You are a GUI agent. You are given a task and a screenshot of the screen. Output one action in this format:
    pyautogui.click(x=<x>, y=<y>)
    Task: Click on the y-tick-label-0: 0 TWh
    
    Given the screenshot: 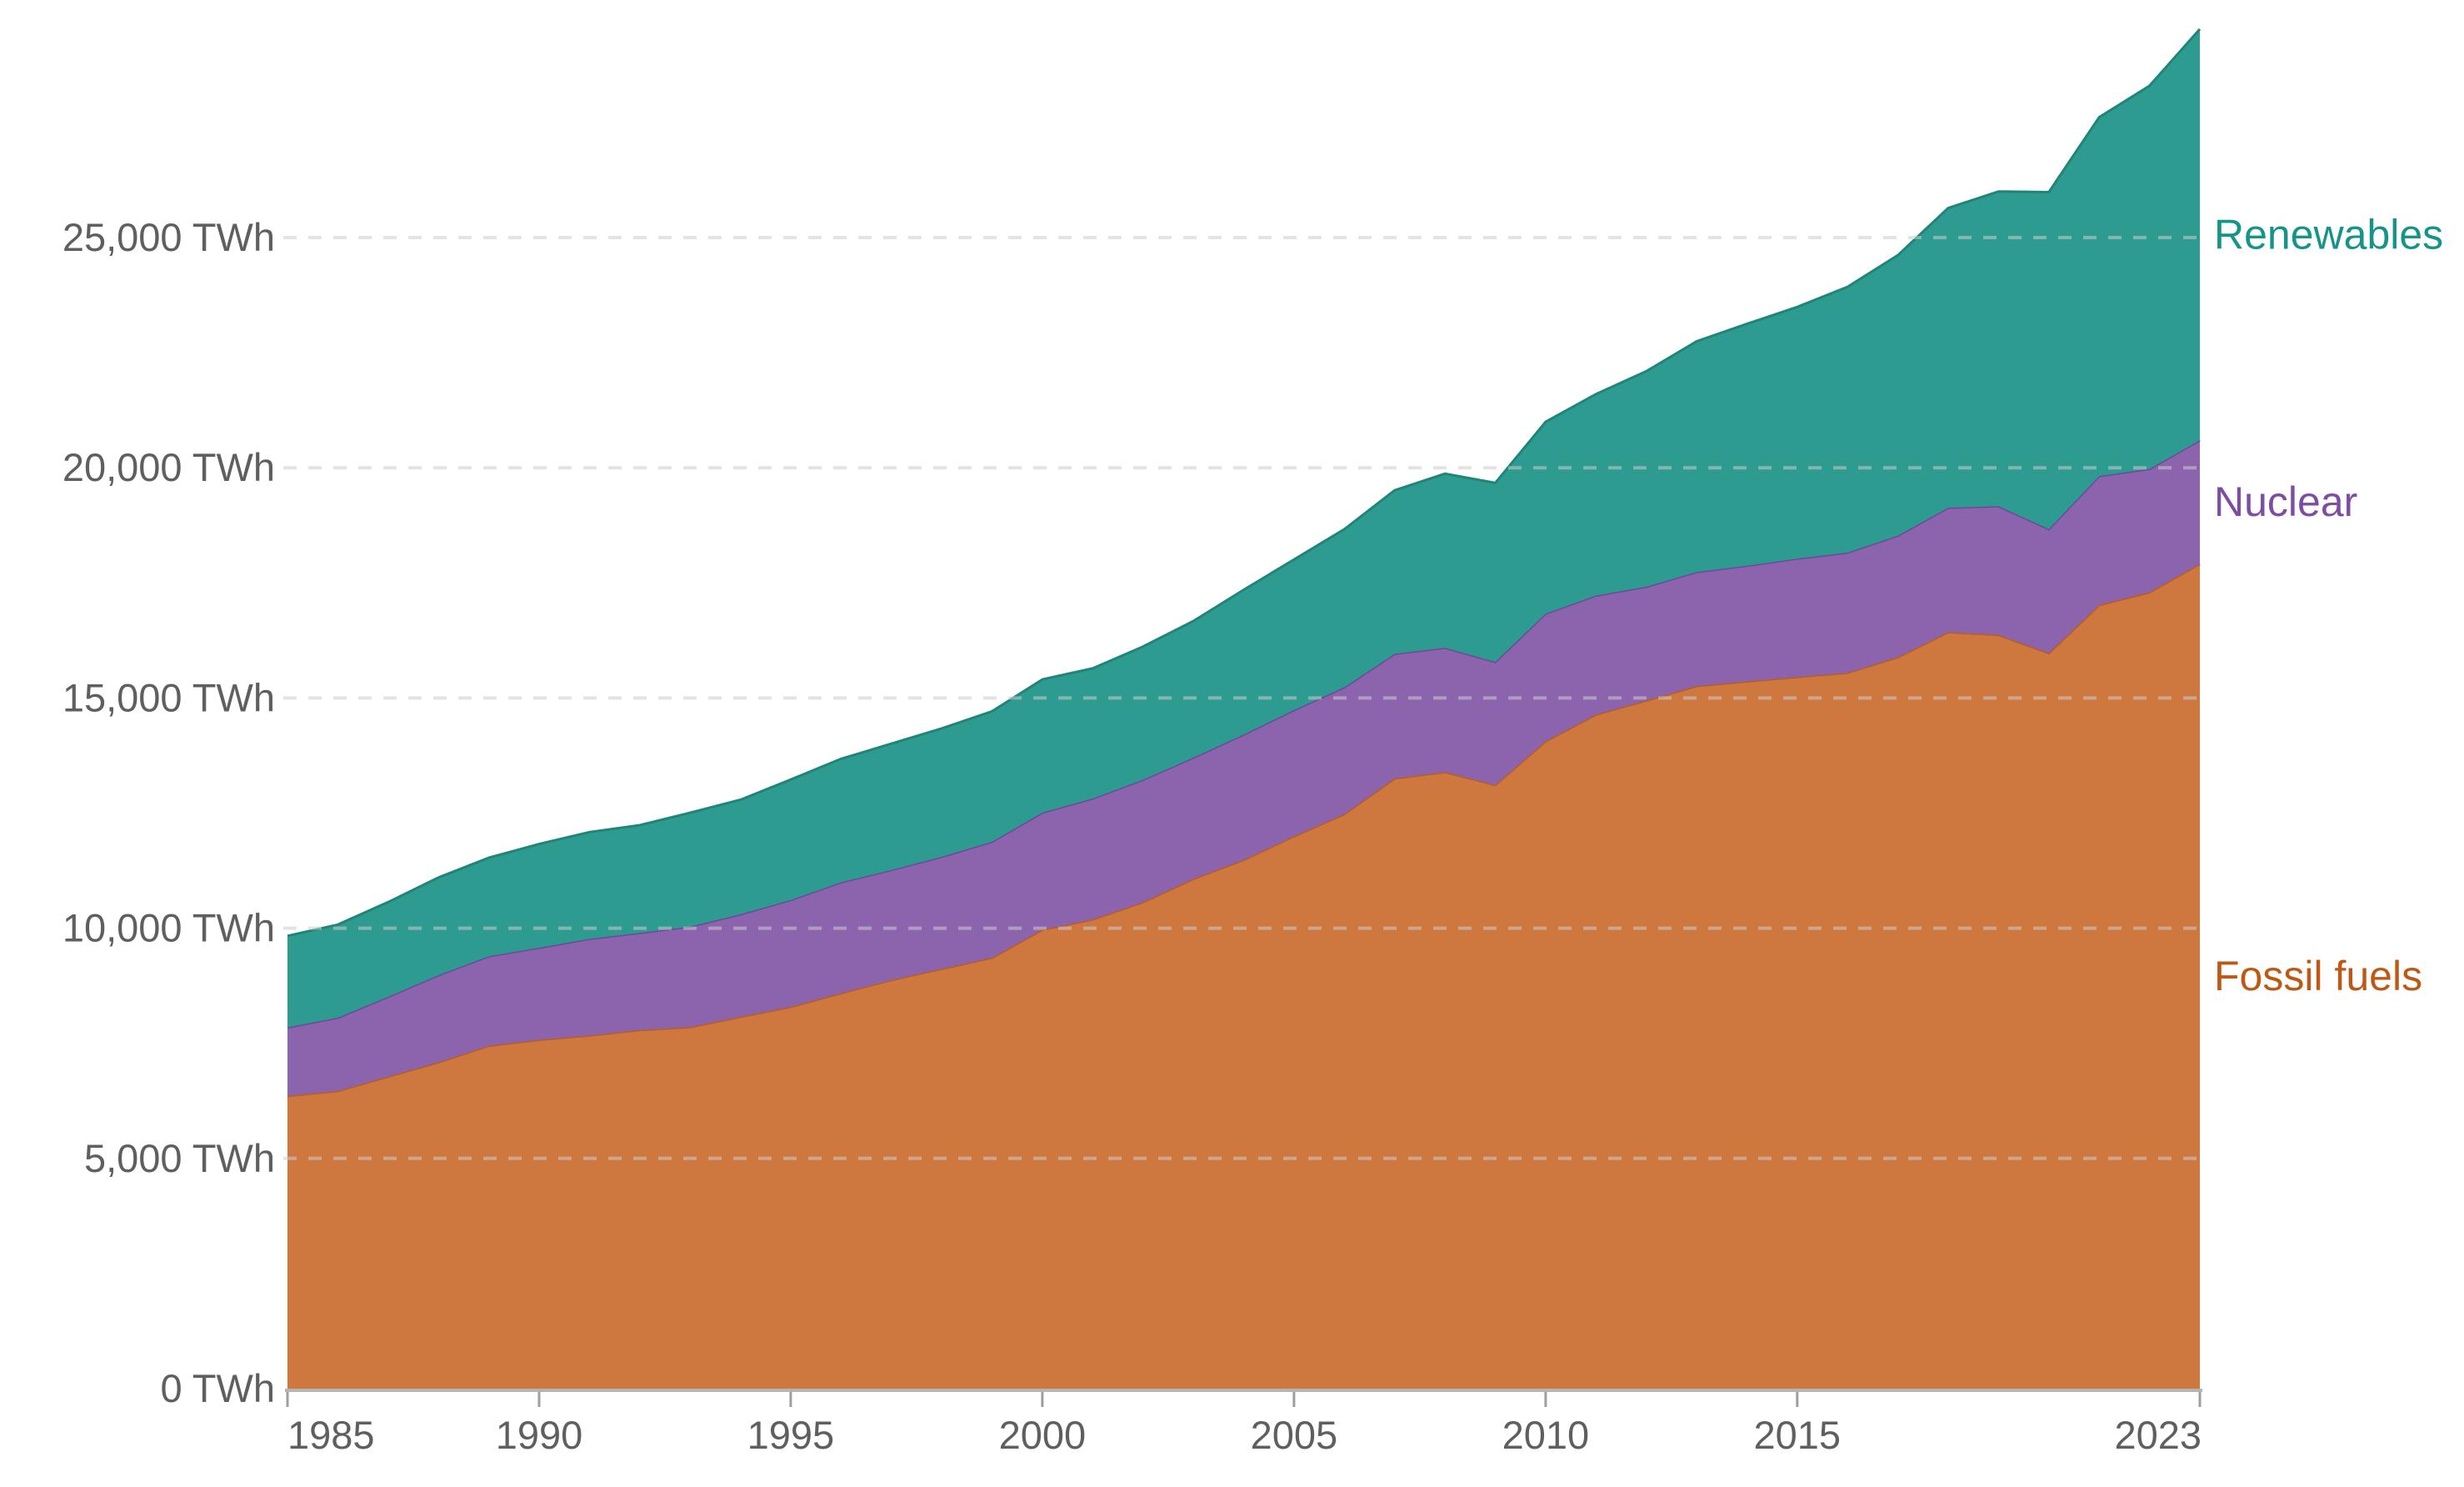 What is the action you would take?
    pyautogui.click(x=217, y=1388)
    